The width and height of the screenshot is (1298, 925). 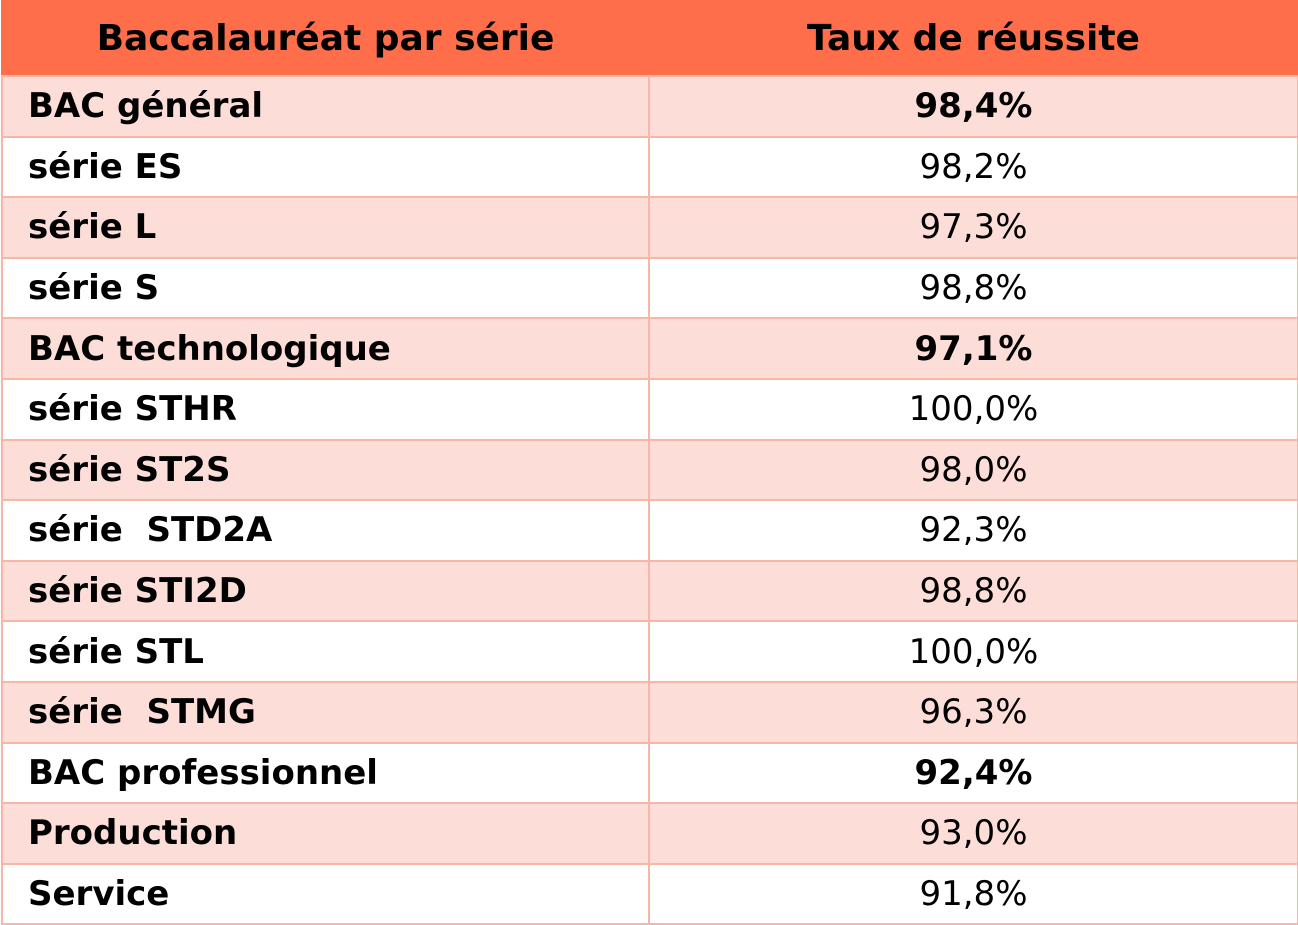 I want to click on table-row: Service 91,8%, so click(x=649, y=893).